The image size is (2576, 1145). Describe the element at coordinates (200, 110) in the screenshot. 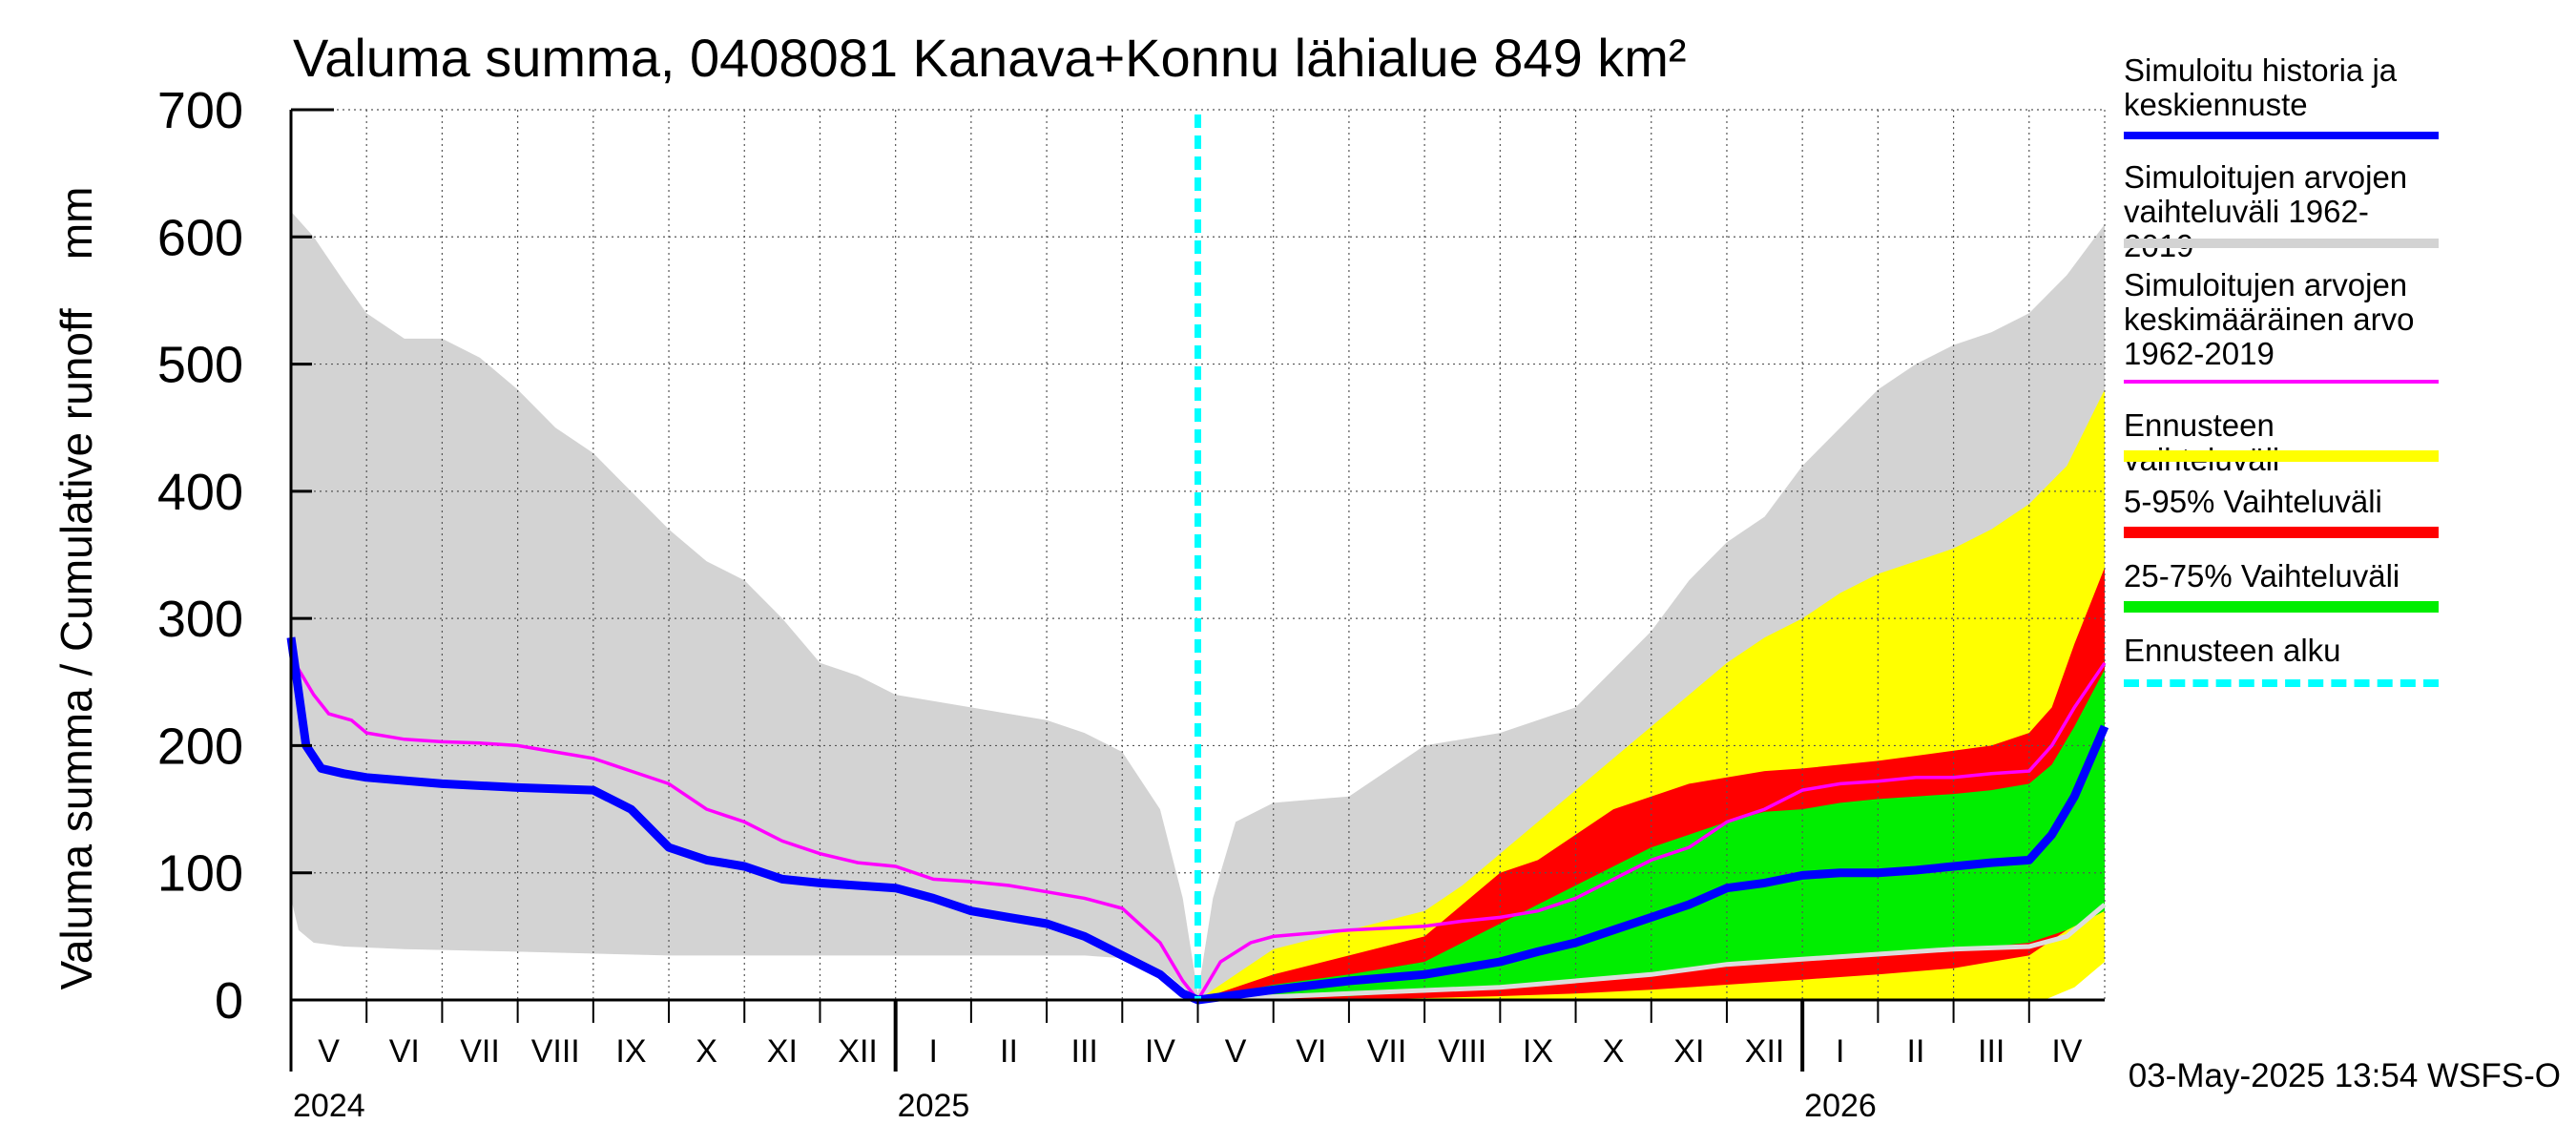

I see `y-tick-label: 700` at that location.